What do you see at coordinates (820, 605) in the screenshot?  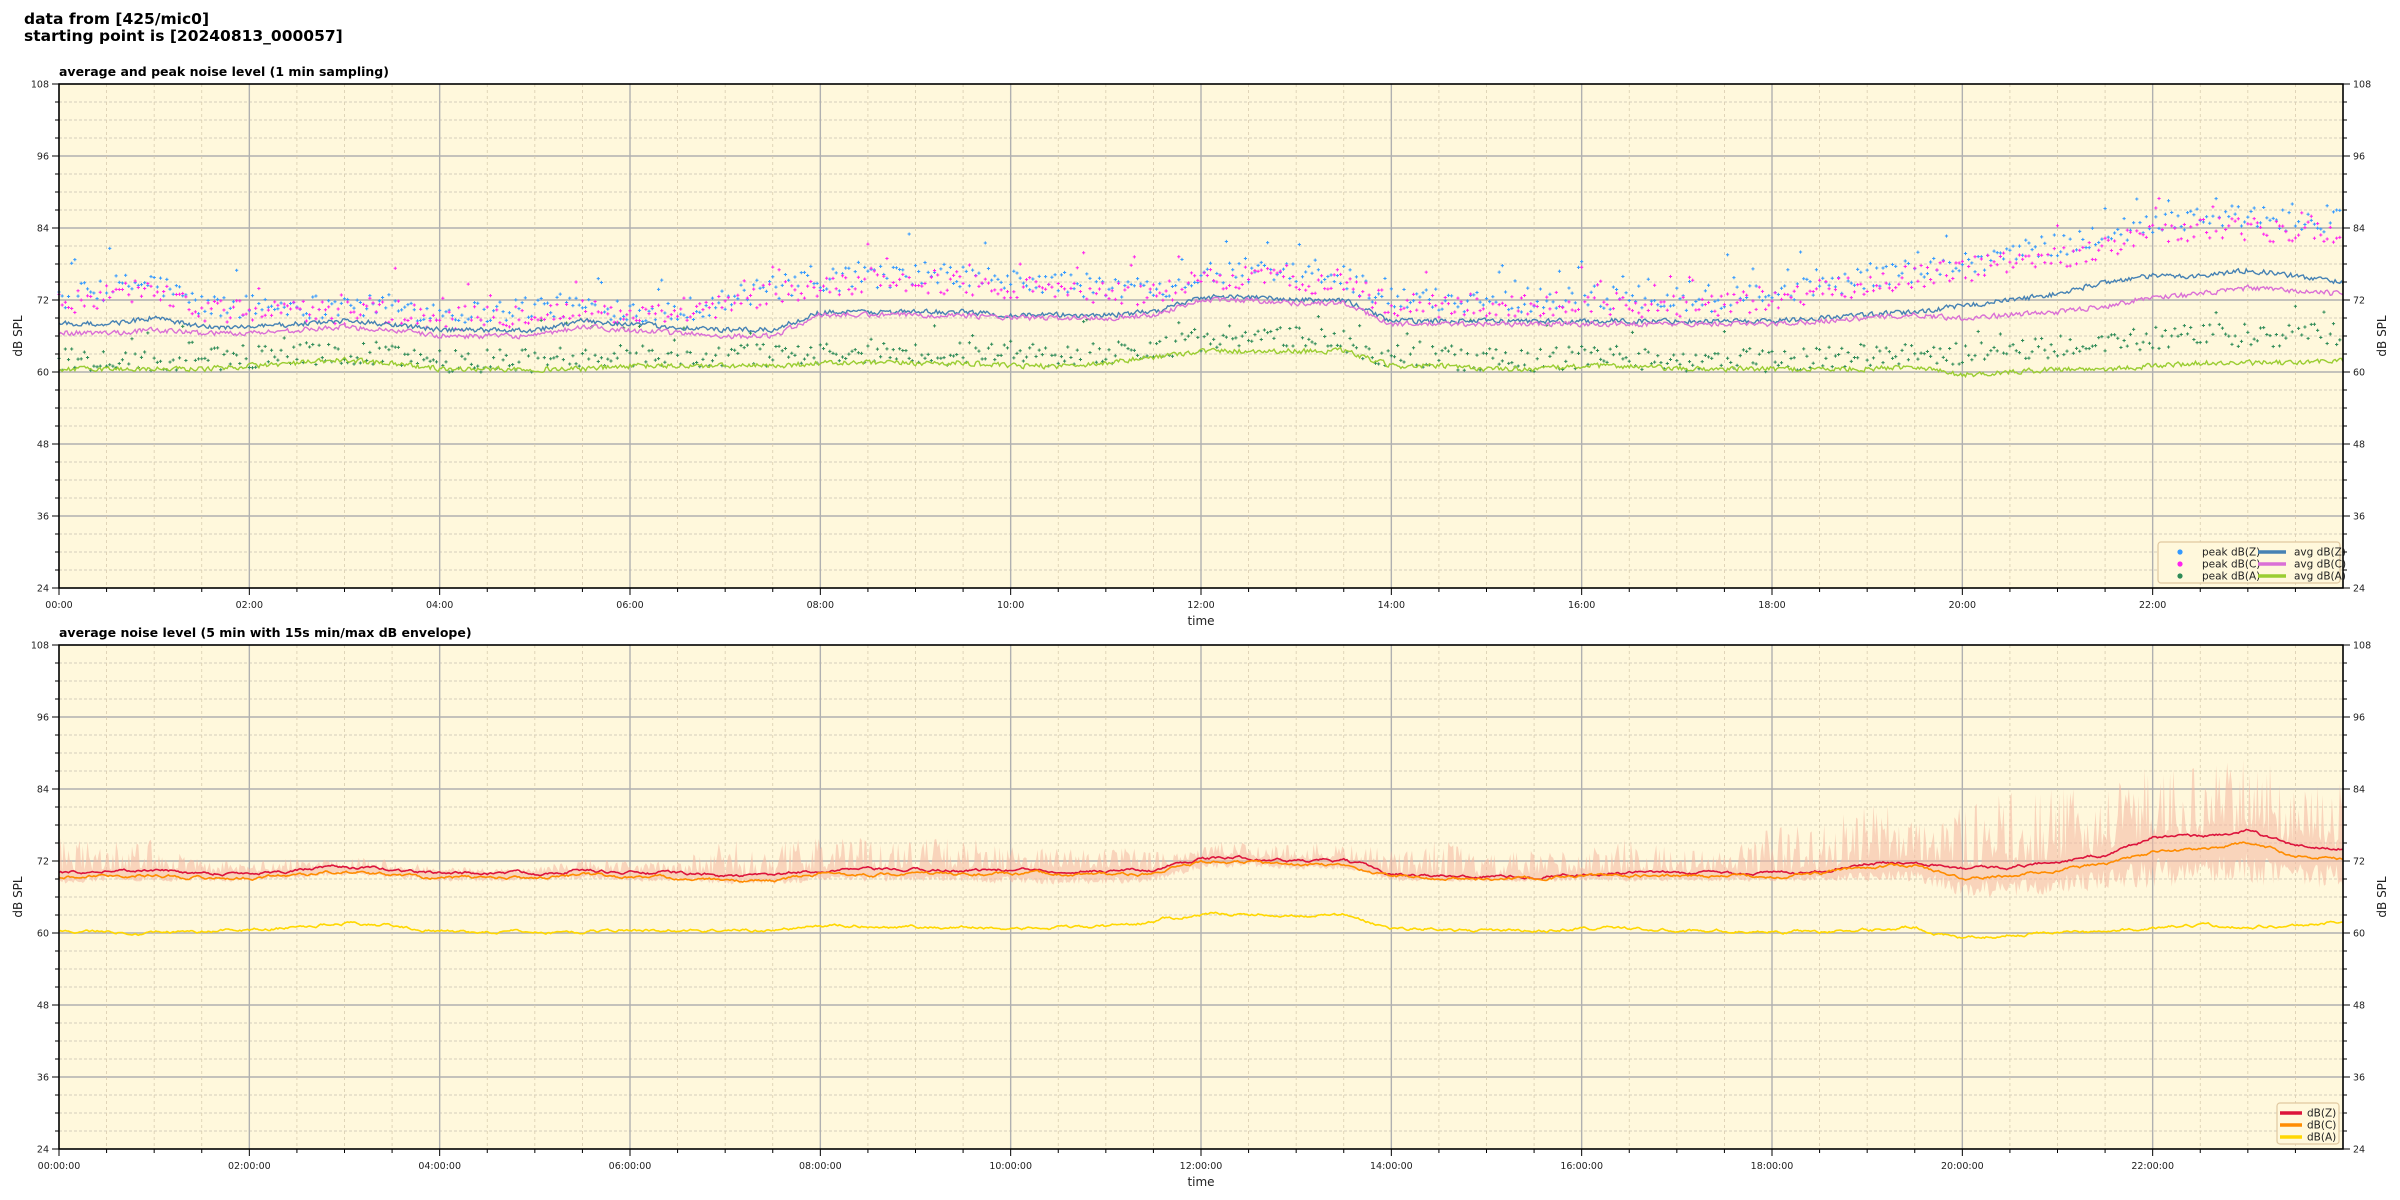 I see `x-tick-label: 08:00` at bounding box center [820, 605].